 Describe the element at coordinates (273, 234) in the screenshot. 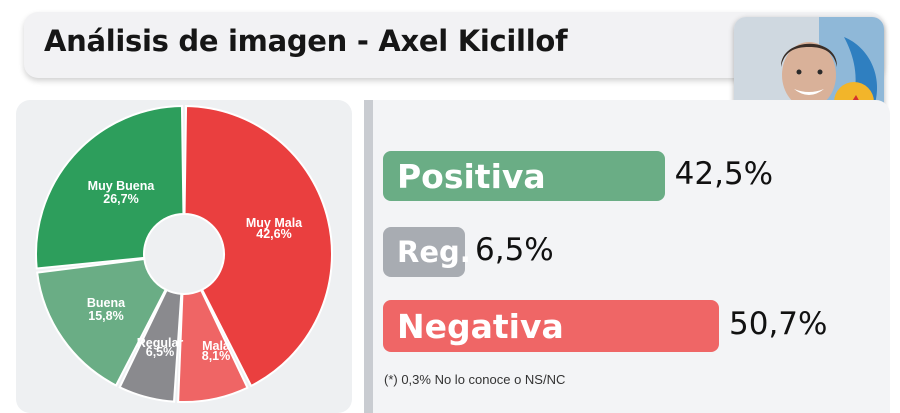

I see `donut-value-label: 42,6%` at that location.